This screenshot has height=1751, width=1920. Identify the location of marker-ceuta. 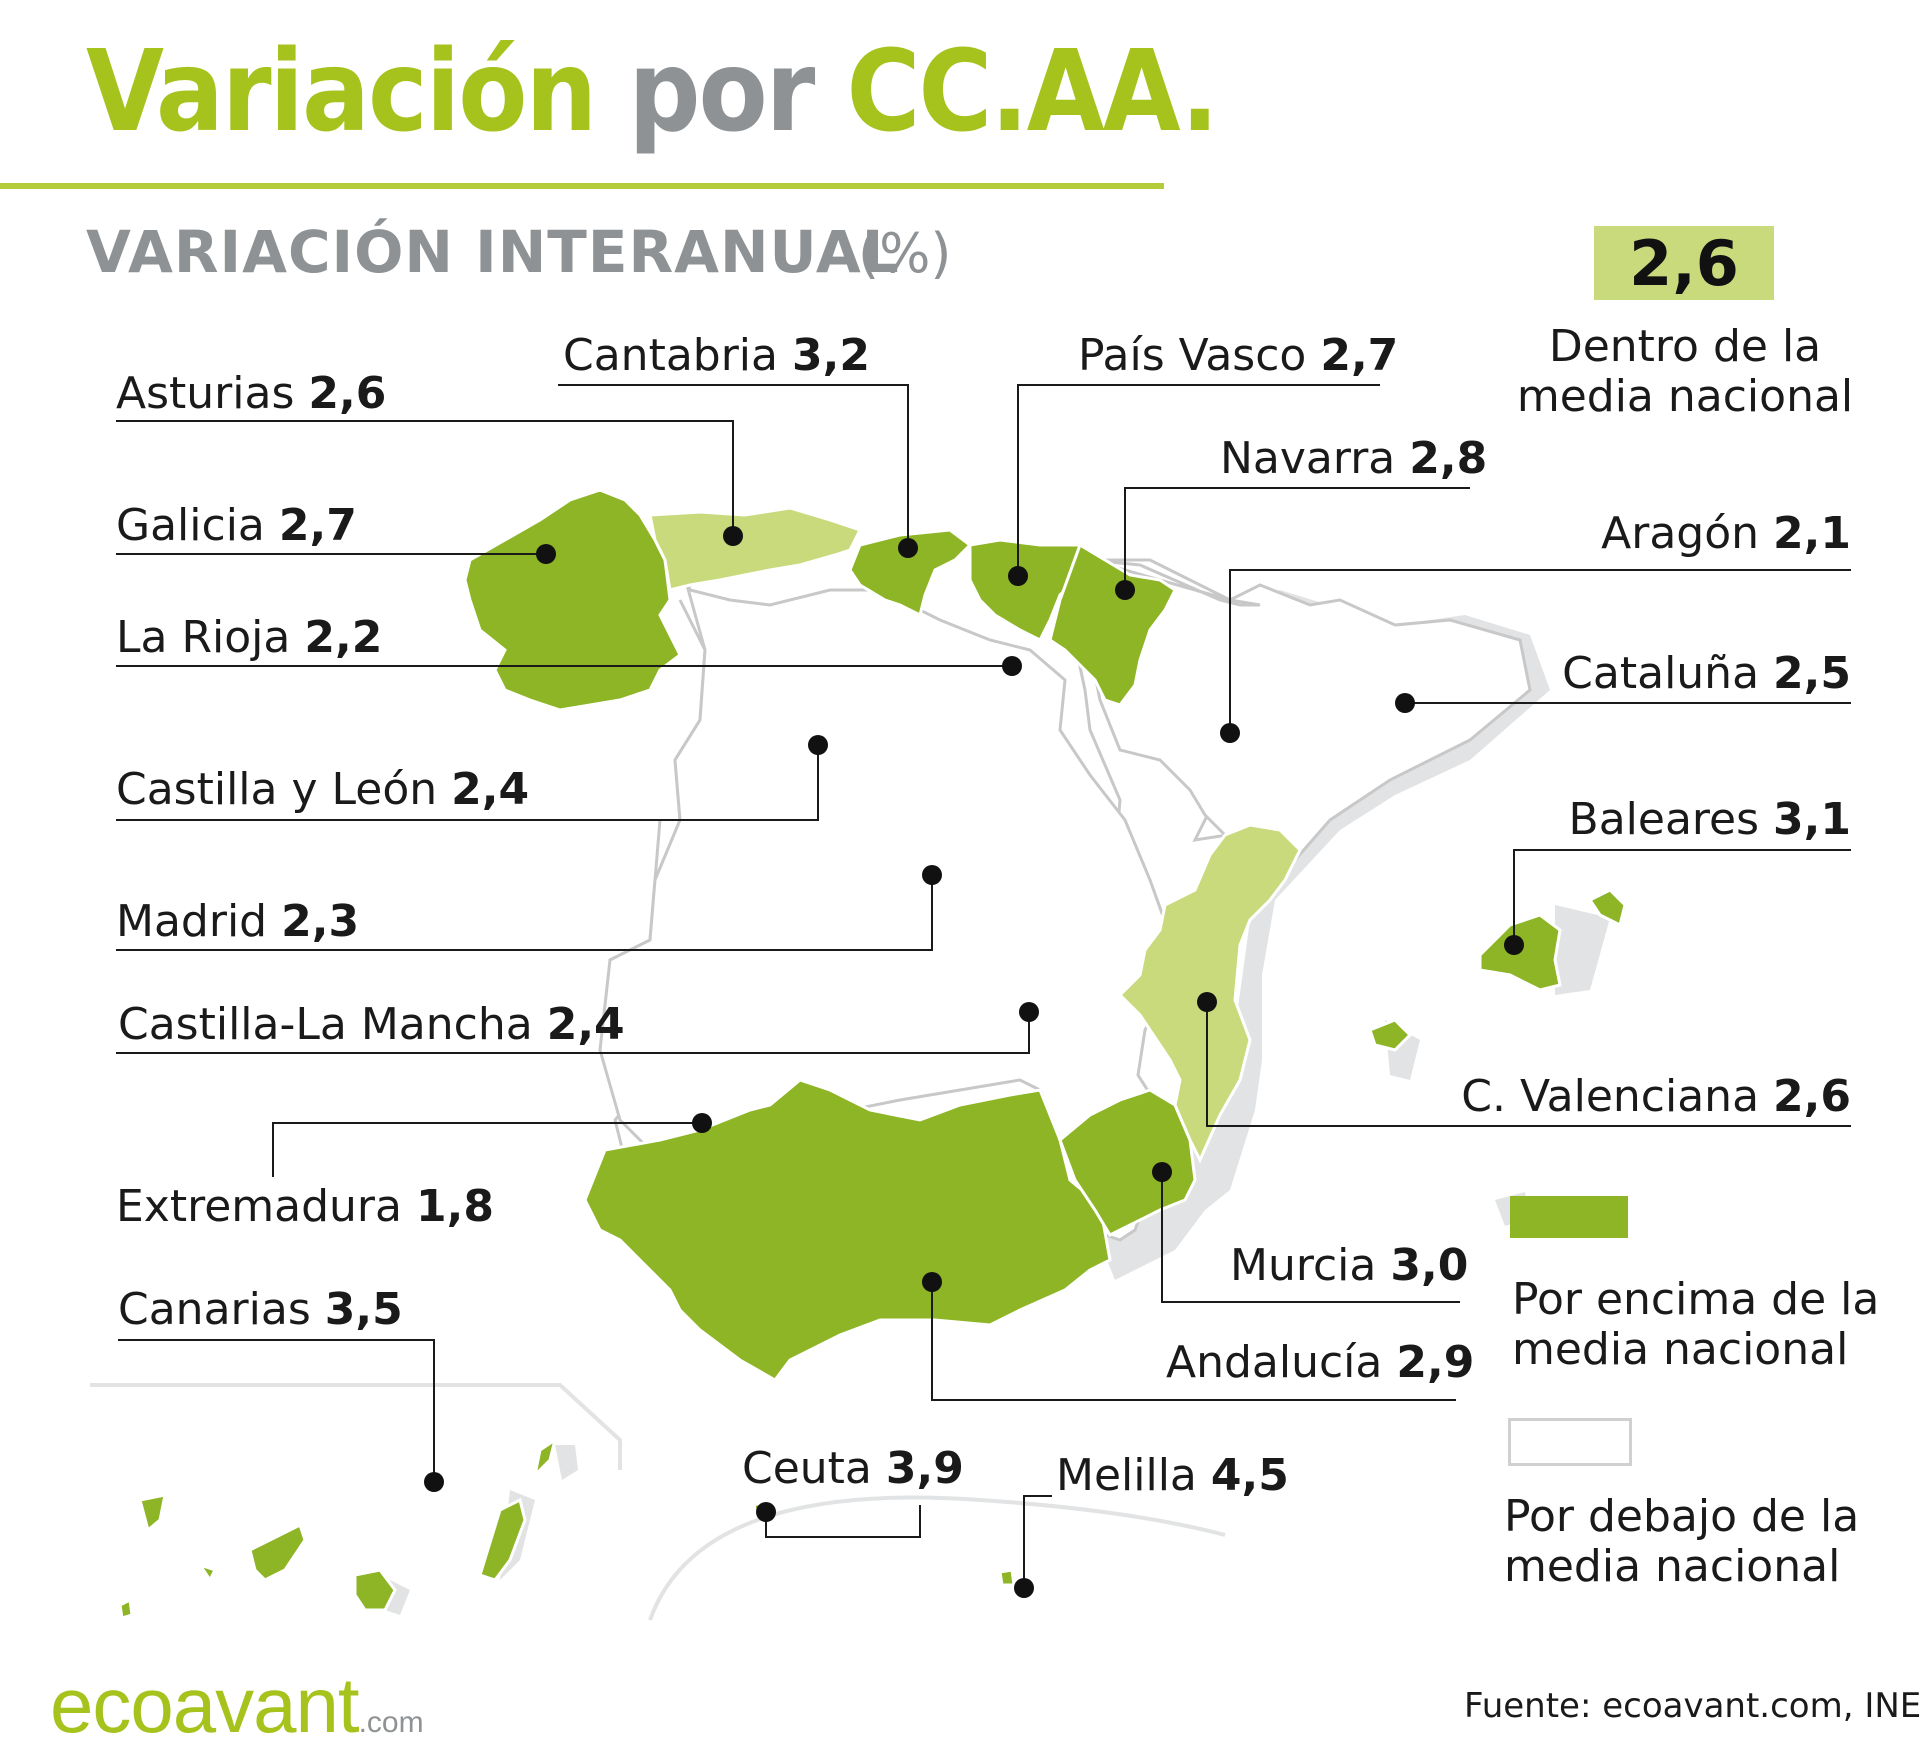
(766, 1512).